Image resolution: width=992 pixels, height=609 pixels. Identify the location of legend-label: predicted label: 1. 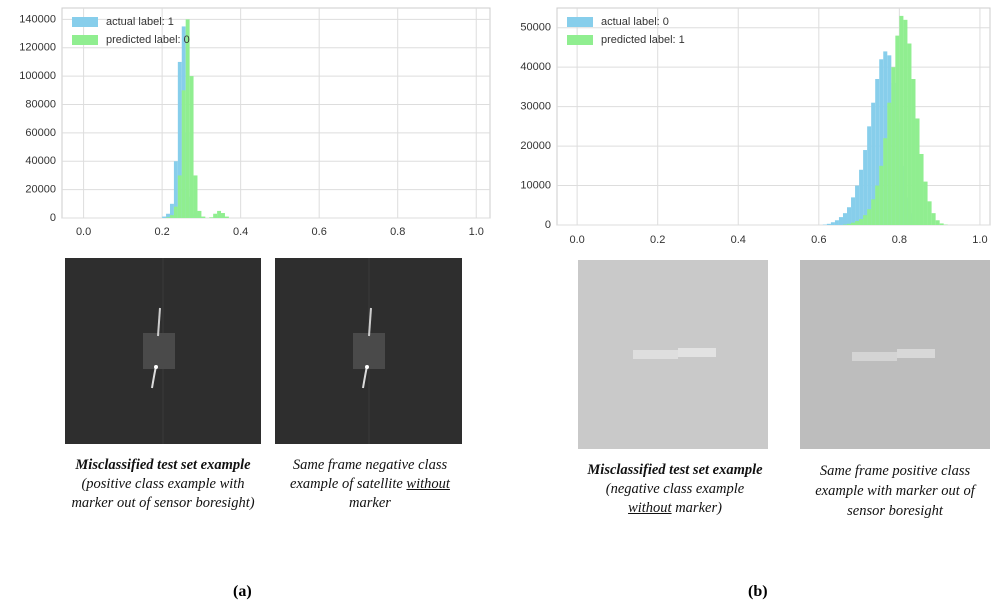
(643, 40).